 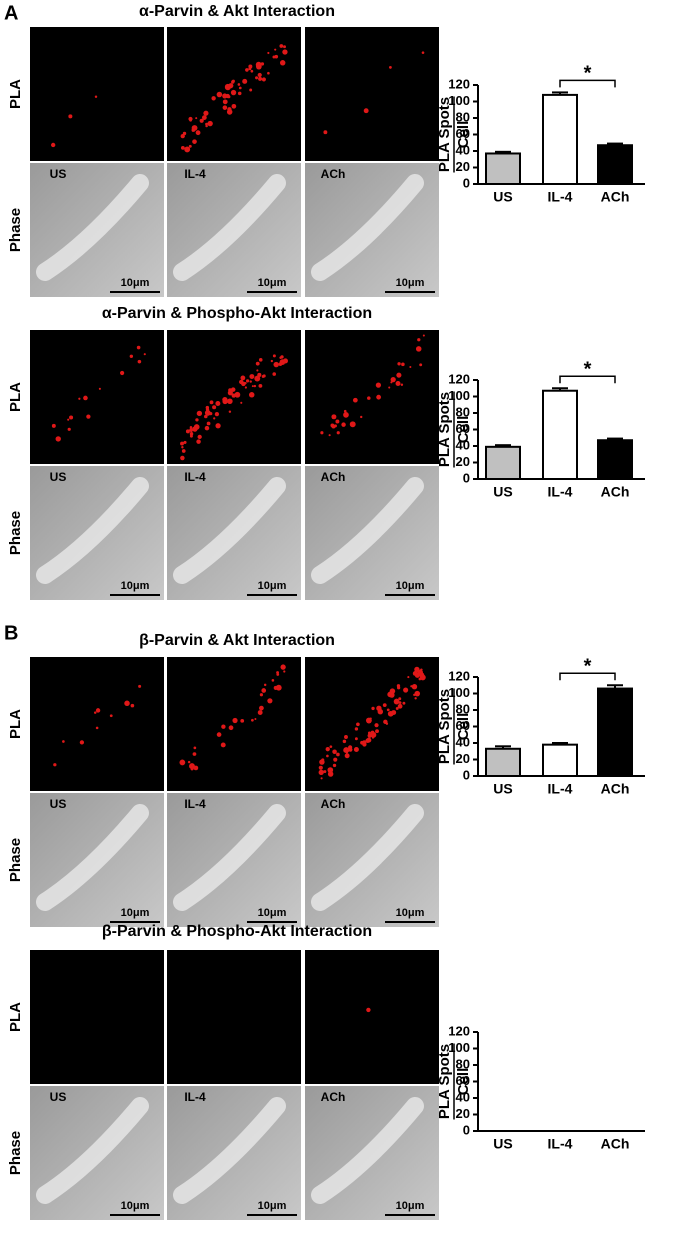 What do you see at coordinates (615, 789) in the screenshot?
I see `x-tick-label: ACh` at bounding box center [615, 789].